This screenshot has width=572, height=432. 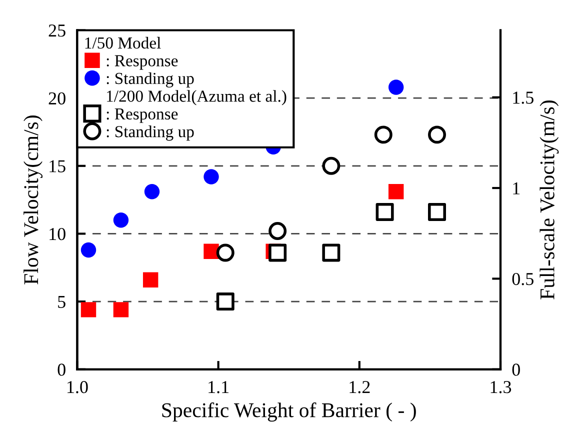 What do you see at coordinates (123, 42) in the screenshot?
I see `legend-title: 1/50 Model` at bounding box center [123, 42].